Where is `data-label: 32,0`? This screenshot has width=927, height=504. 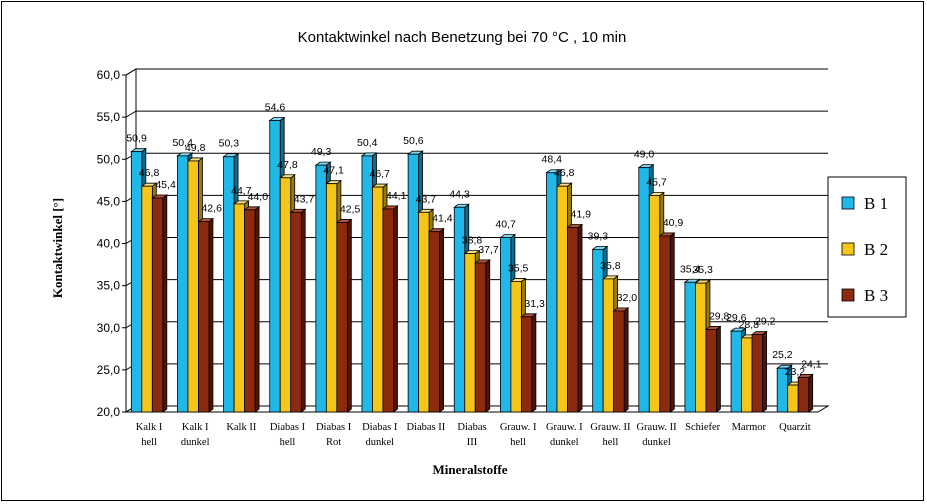
data-label: 32,0 is located at coordinates (627, 298).